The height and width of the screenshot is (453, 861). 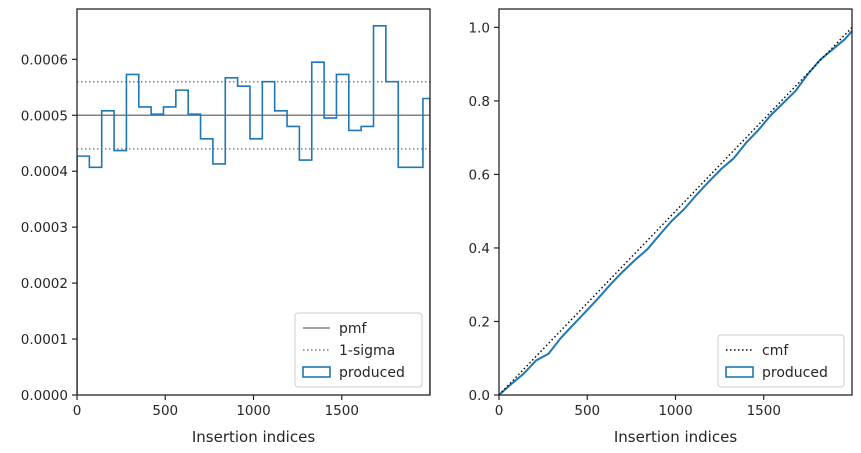 What do you see at coordinates (479, 396) in the screenshot?
I see `right-y-tick-label: 0.0` at bounding box center [479, 396].